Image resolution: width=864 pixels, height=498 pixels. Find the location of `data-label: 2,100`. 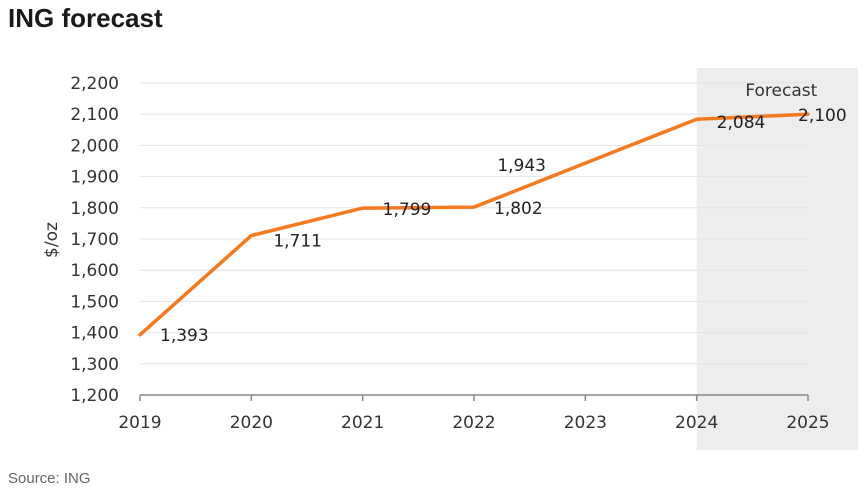

data-label: 2,100 is located at coordinates (822, 116).